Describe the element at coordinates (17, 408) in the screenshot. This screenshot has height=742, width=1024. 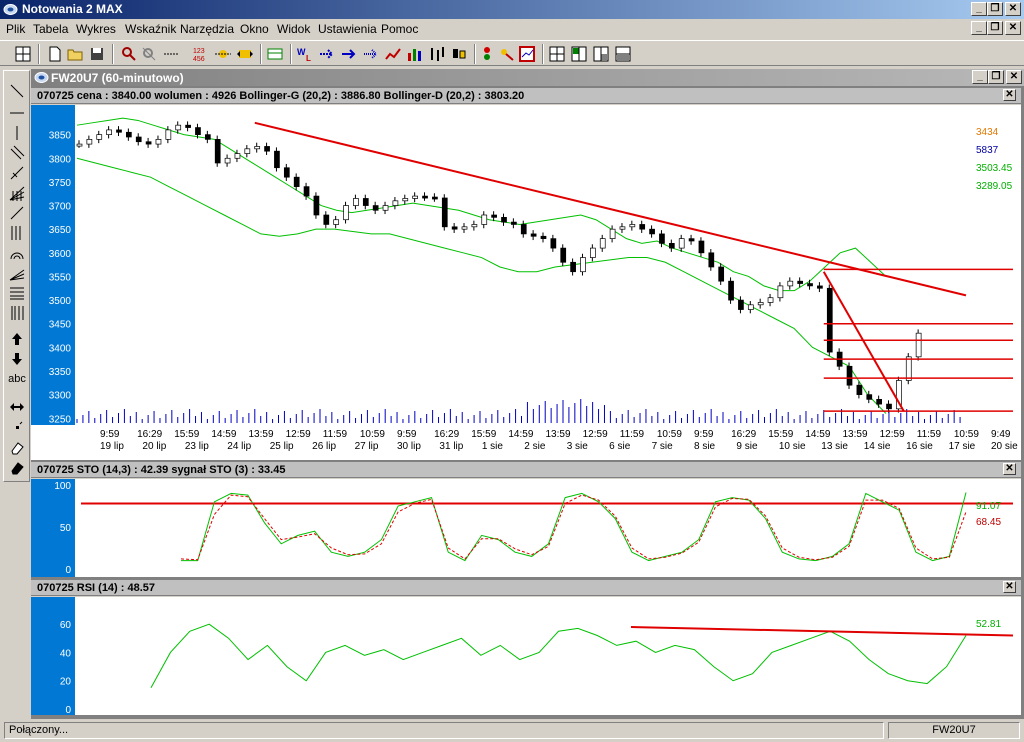
I see `move-horizontal-icon` at that location.